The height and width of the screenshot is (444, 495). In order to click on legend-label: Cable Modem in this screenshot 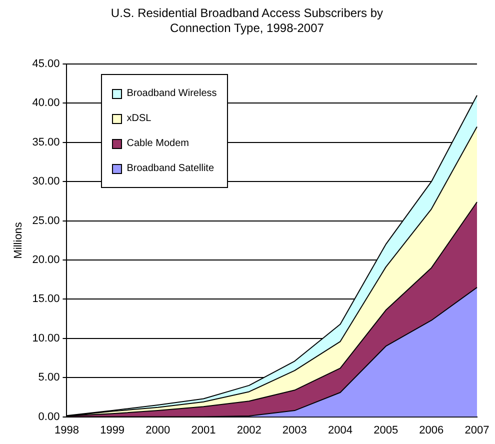, I will do `click(157, 143)`.